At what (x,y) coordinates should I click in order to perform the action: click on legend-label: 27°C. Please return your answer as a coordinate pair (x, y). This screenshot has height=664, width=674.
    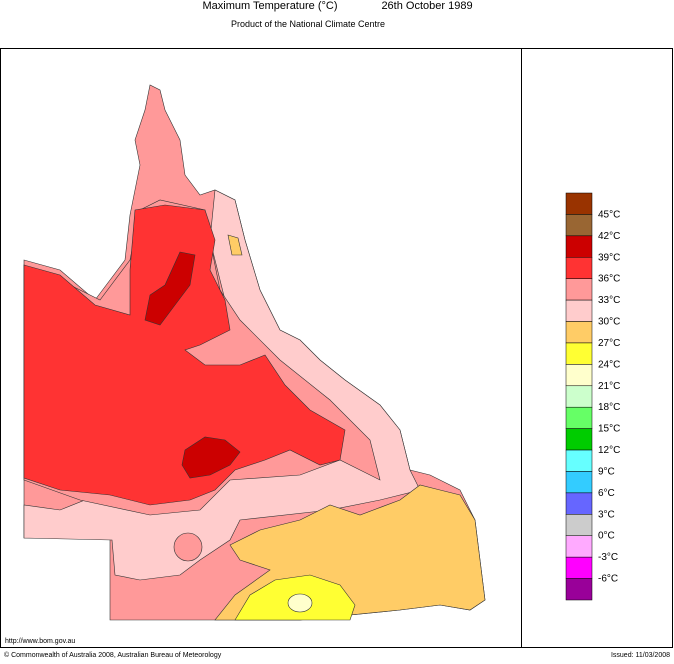
    Looking at the image, I should click on (609, 343).